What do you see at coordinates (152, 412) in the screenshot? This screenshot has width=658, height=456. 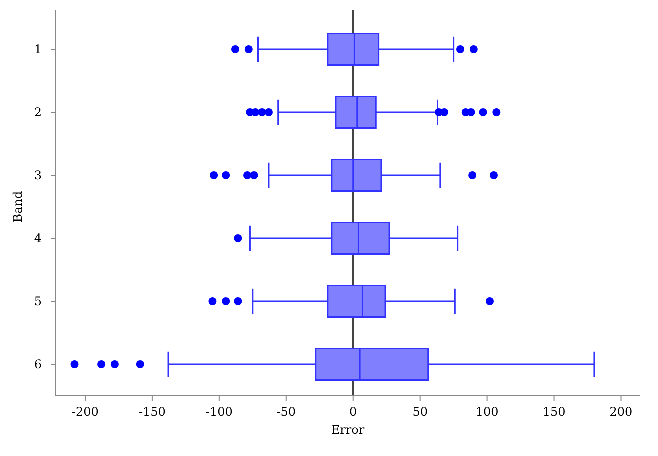 I see `x-tick-label: -150` at bounding box center [152, 412].